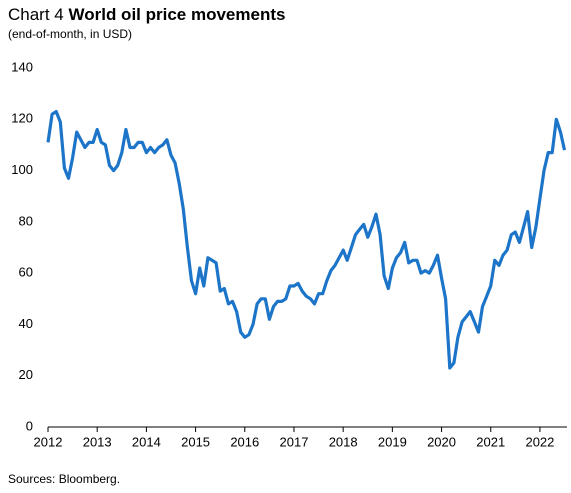 The image size is (571, 493). I want to click on x-tick-label: 2012, so click(48, 441).